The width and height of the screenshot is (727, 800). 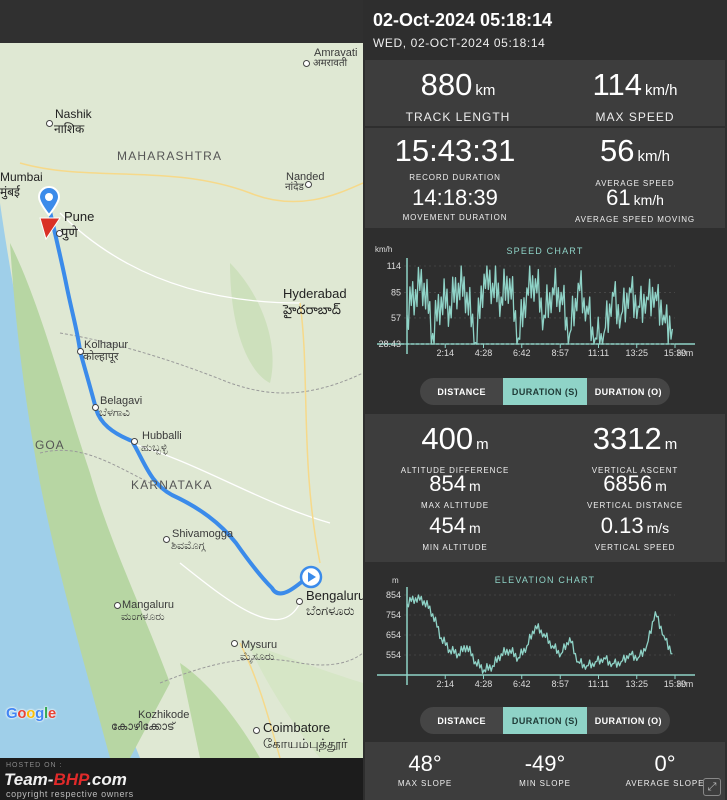 I want to click on map-label-nashik: Nashik, so click(x=73, y=114).